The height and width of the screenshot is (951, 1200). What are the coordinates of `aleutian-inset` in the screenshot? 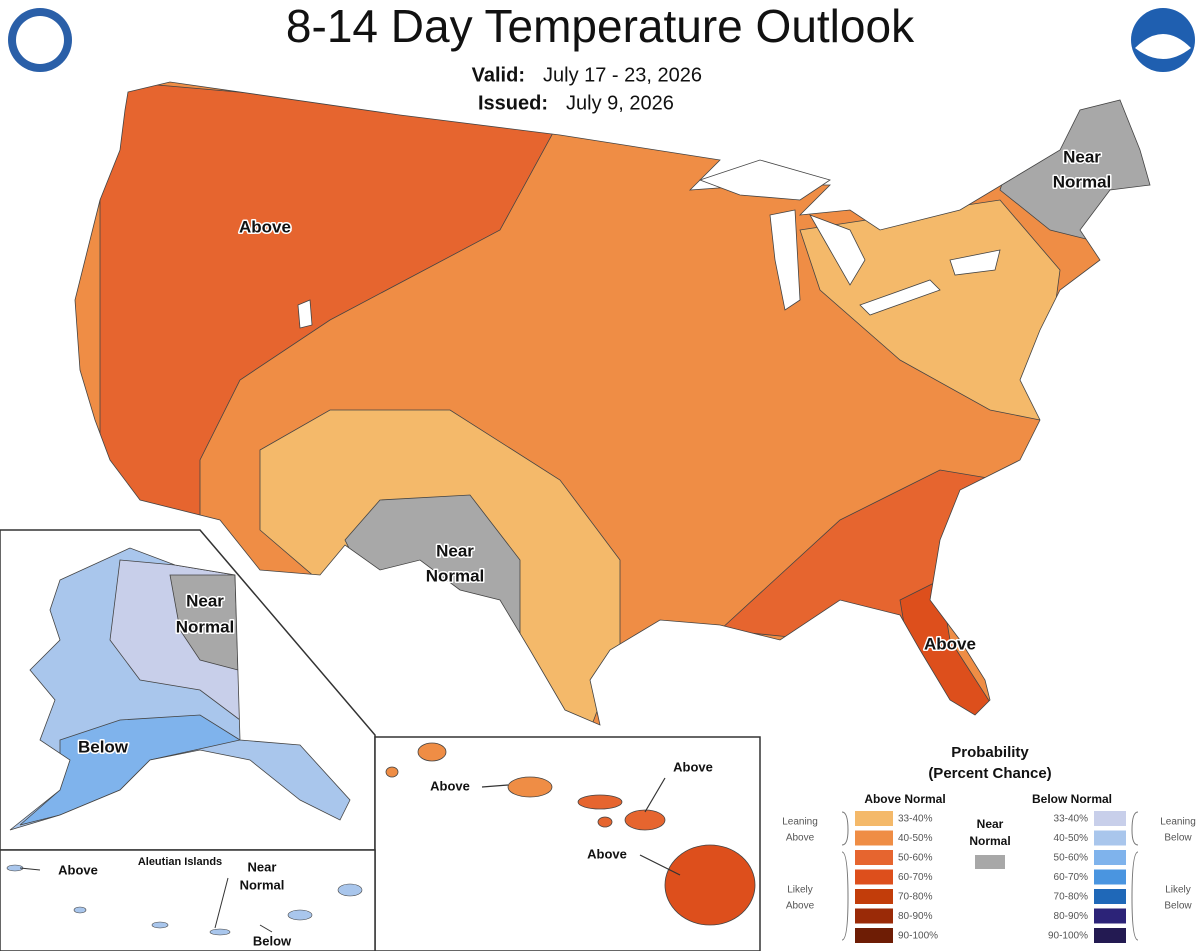 It's located at (188, 900).